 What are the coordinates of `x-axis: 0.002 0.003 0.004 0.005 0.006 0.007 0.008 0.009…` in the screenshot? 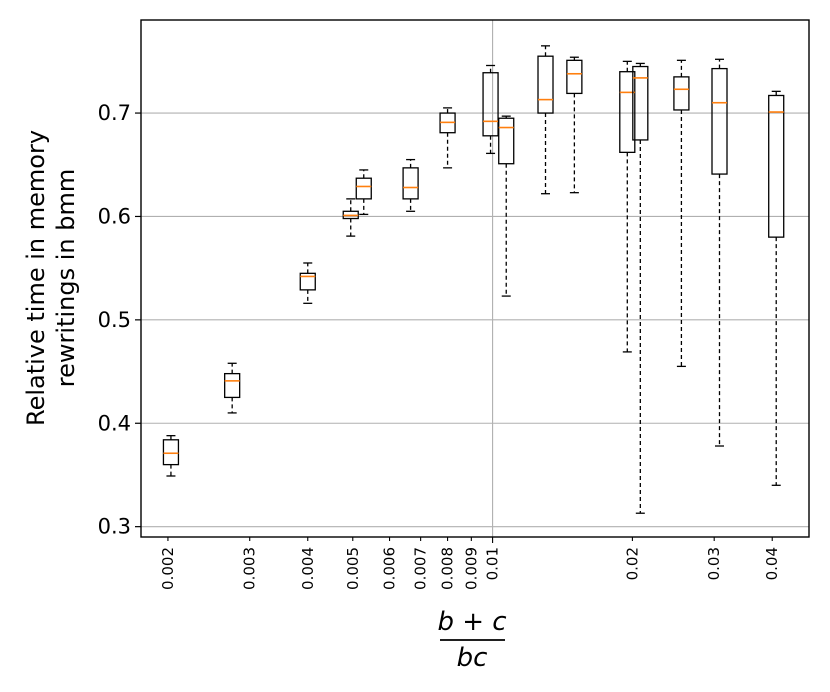 It's located at (470, 563).